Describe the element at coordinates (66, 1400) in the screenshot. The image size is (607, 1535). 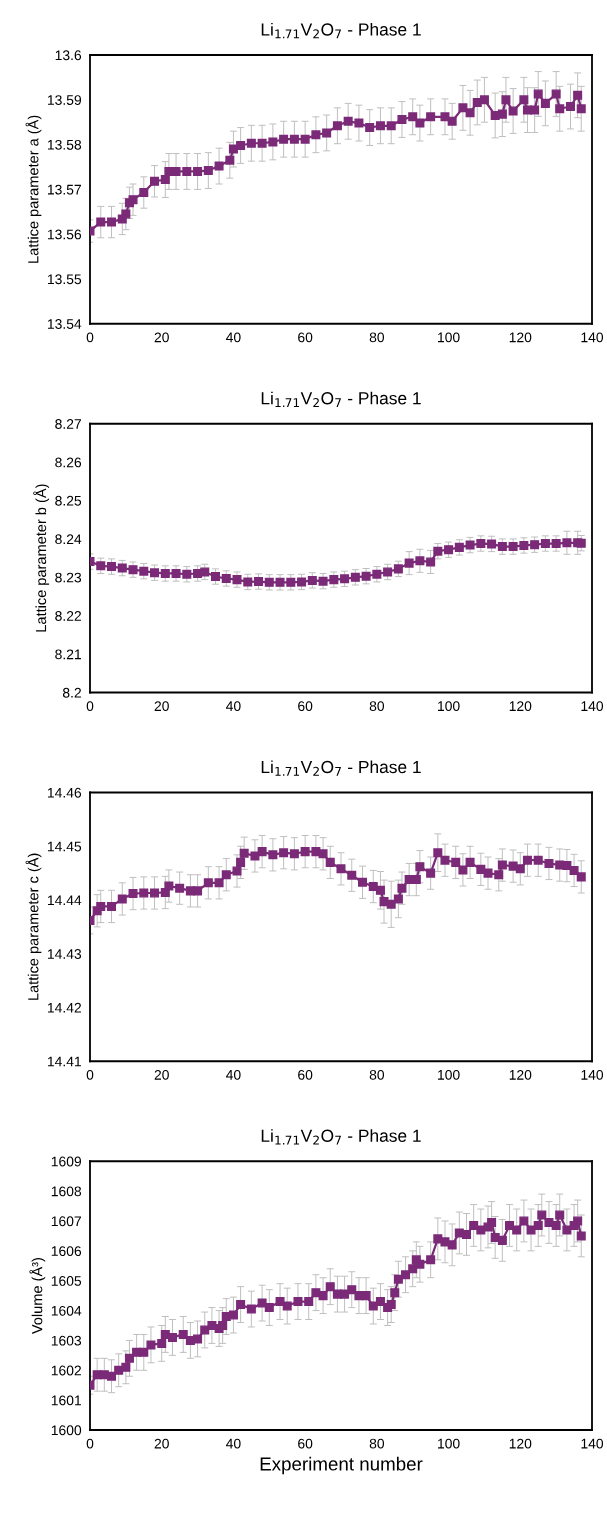
I see `y-tick-label: 1601` at that location.